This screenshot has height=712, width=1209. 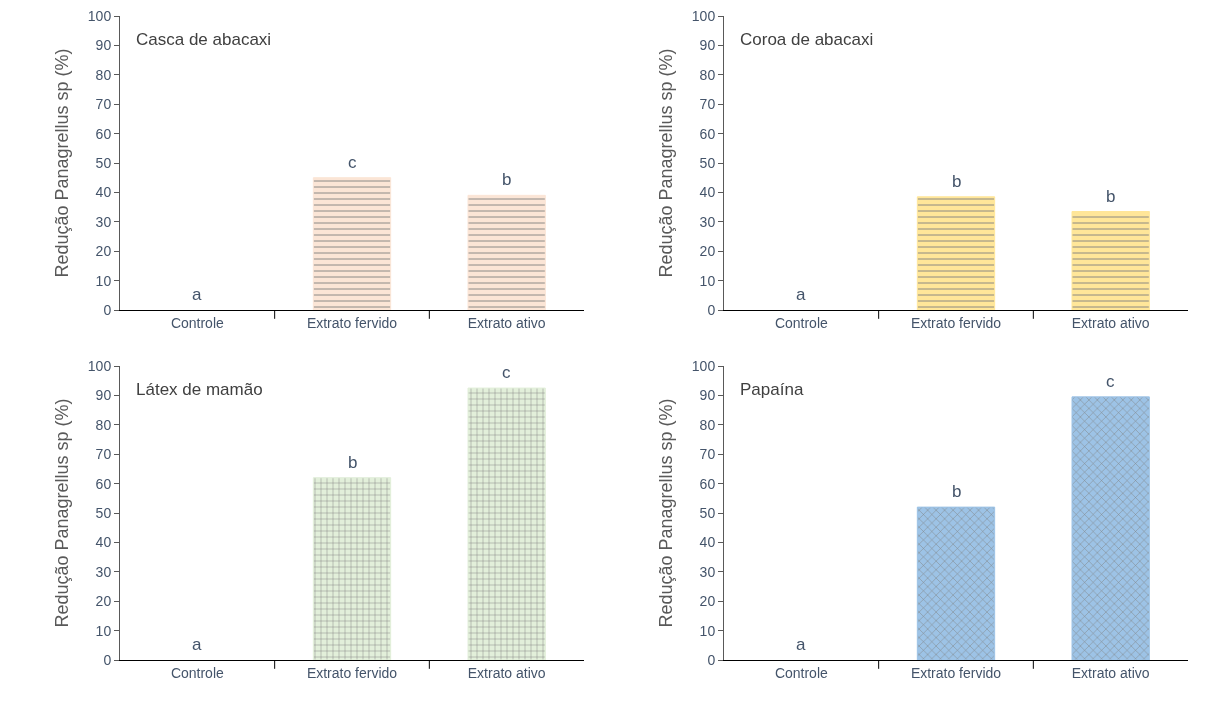 What do you see at coordinates (204, 39) in the screenshot?
I see `text: Casca de abacaxi` at bounding box center [204, 39].